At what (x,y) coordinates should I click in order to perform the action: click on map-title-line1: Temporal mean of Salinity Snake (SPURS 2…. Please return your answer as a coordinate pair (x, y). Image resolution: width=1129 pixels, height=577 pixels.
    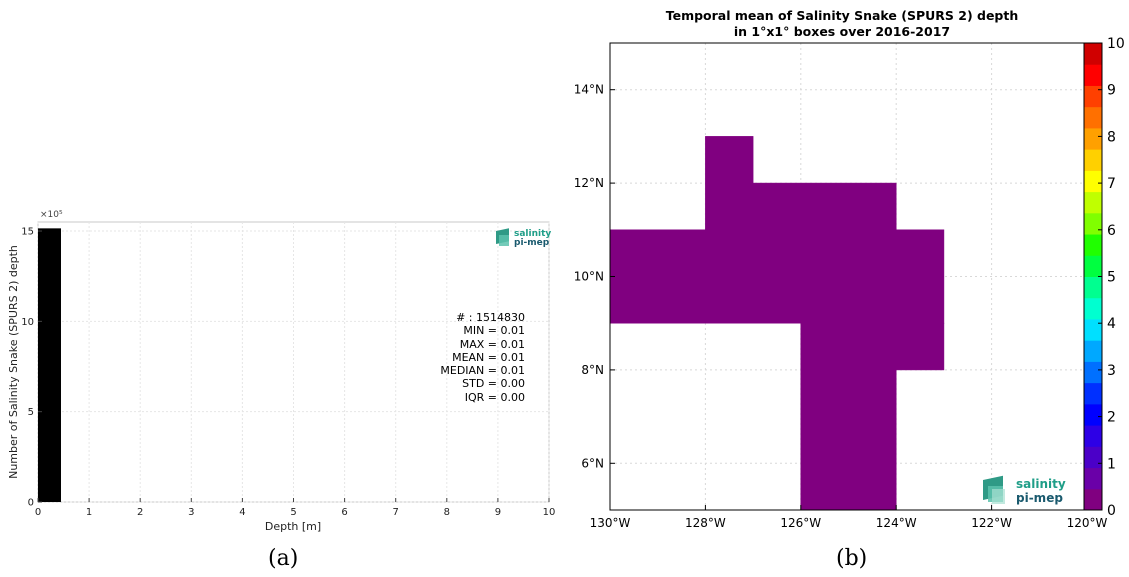
    Looking at the image, I should click on (842, 15).